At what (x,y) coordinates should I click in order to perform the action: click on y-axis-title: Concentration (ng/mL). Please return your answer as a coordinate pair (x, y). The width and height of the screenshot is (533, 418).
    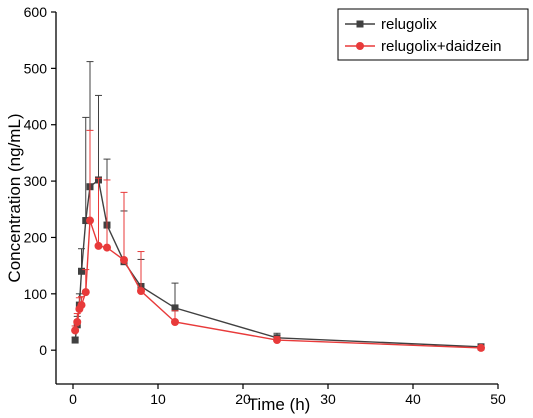
    Looking at the image, I should click on (14, 197).